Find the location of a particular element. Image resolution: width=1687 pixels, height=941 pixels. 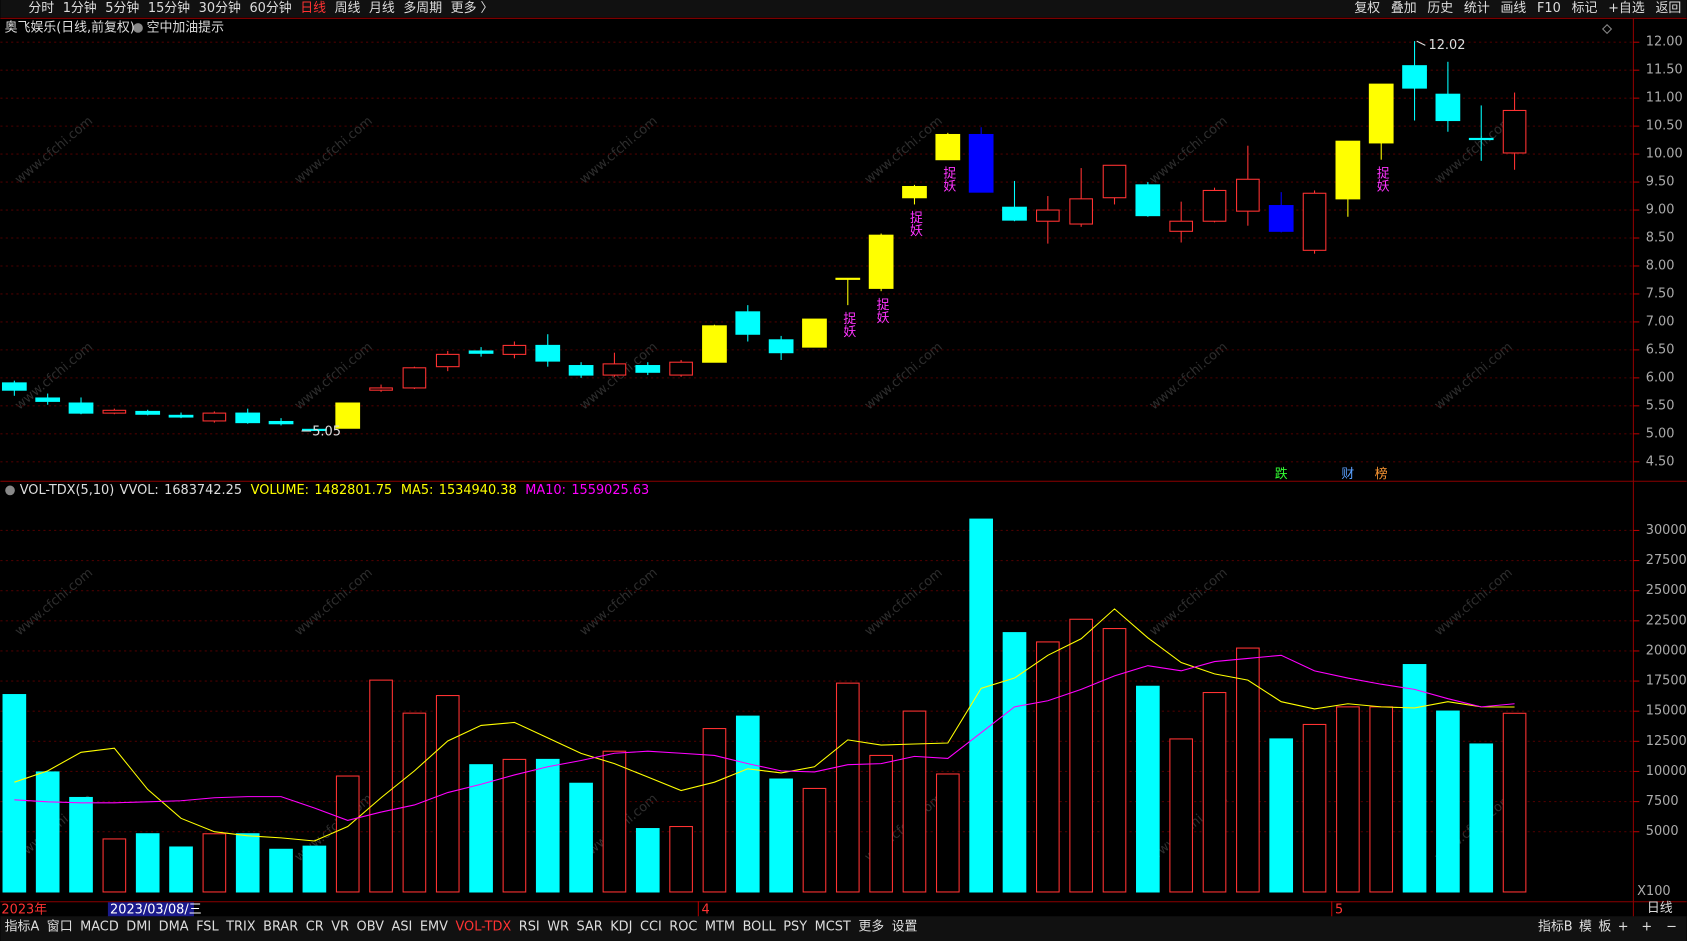

indicator-tab: WR is located at coordinates (558, 927).